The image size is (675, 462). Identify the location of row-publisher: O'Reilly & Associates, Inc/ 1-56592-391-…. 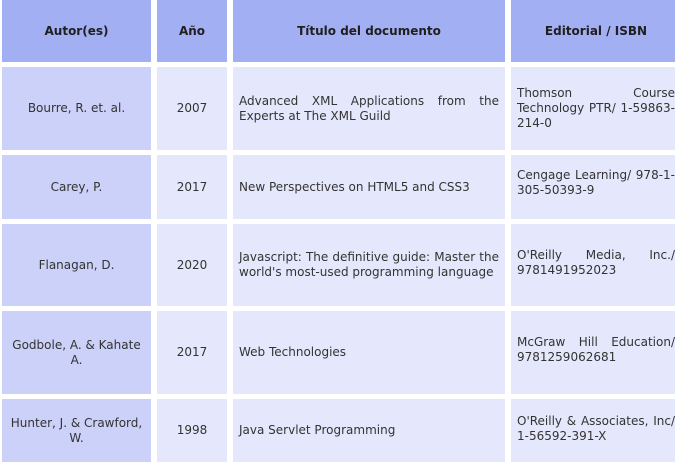
(593, 430).